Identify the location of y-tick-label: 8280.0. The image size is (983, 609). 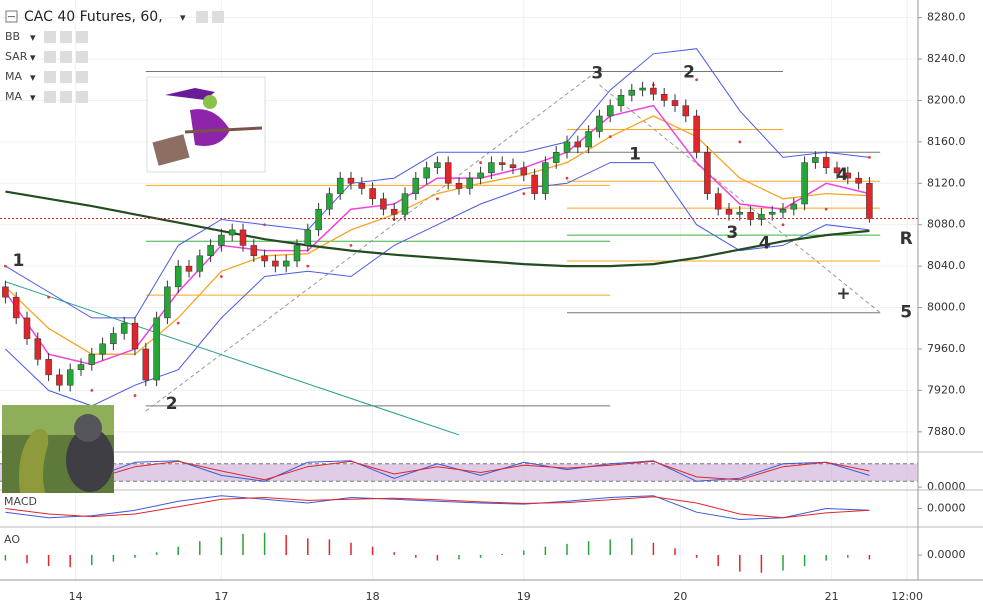
(946, 17).